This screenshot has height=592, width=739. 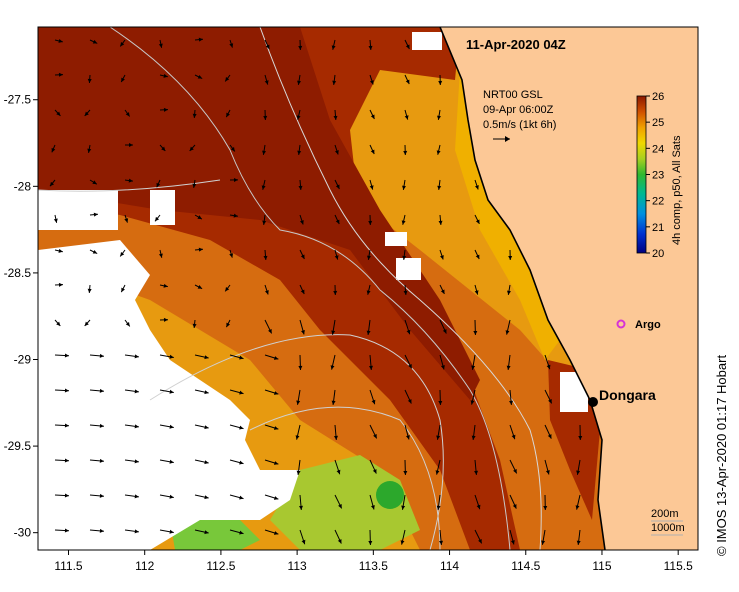 What do you see at coordinates (21, 316) in the screenshot?
I see `y-axis: -27.5 -28 -28.5 -29 -29.5 -30` at bounding box center [21, 316].